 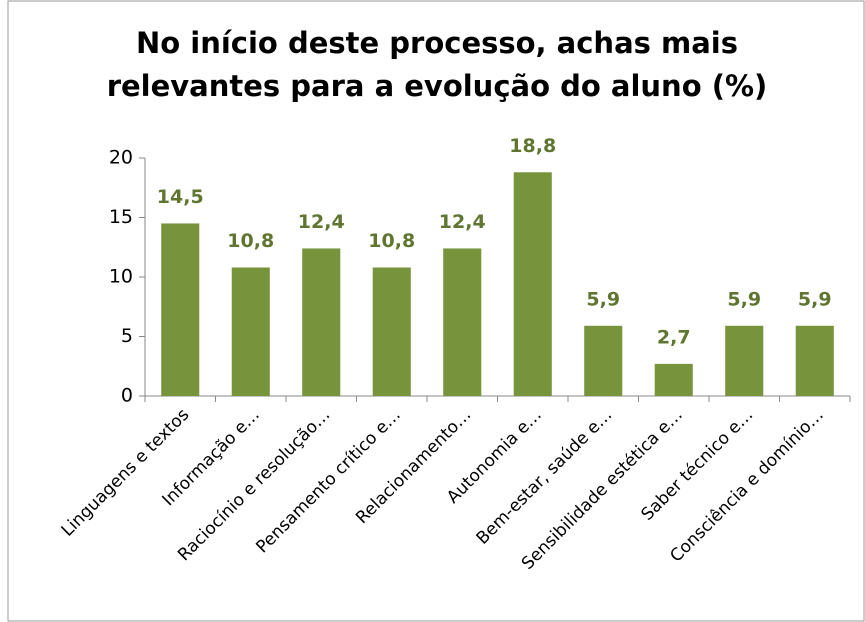 What do you see at coordinates (127, 396) in the screenshot?
I see `y-tick-label: 0` at bounding box center [127, 396].